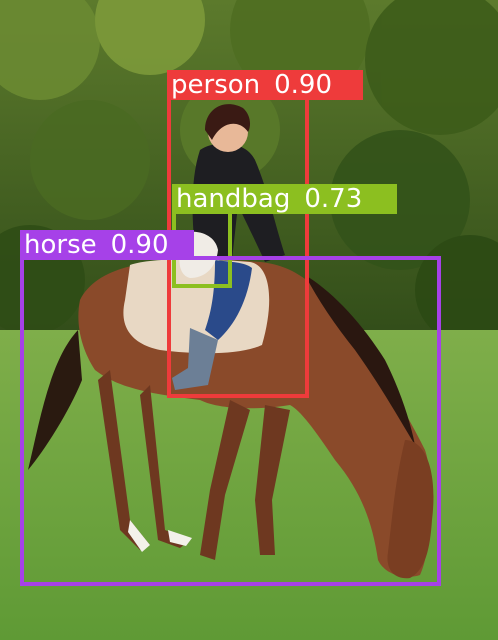 The image size is (498, 640). I want to click on handbag-confidence: 0.73, so click(333, 199).